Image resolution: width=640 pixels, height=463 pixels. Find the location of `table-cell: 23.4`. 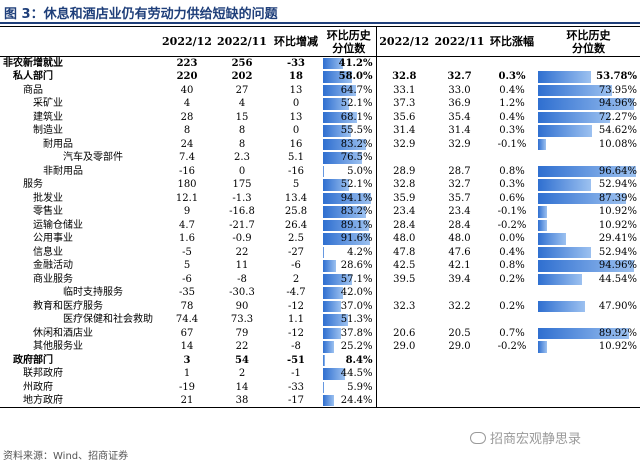

table-cell: 23.4 is located at coordinates (459, 212).